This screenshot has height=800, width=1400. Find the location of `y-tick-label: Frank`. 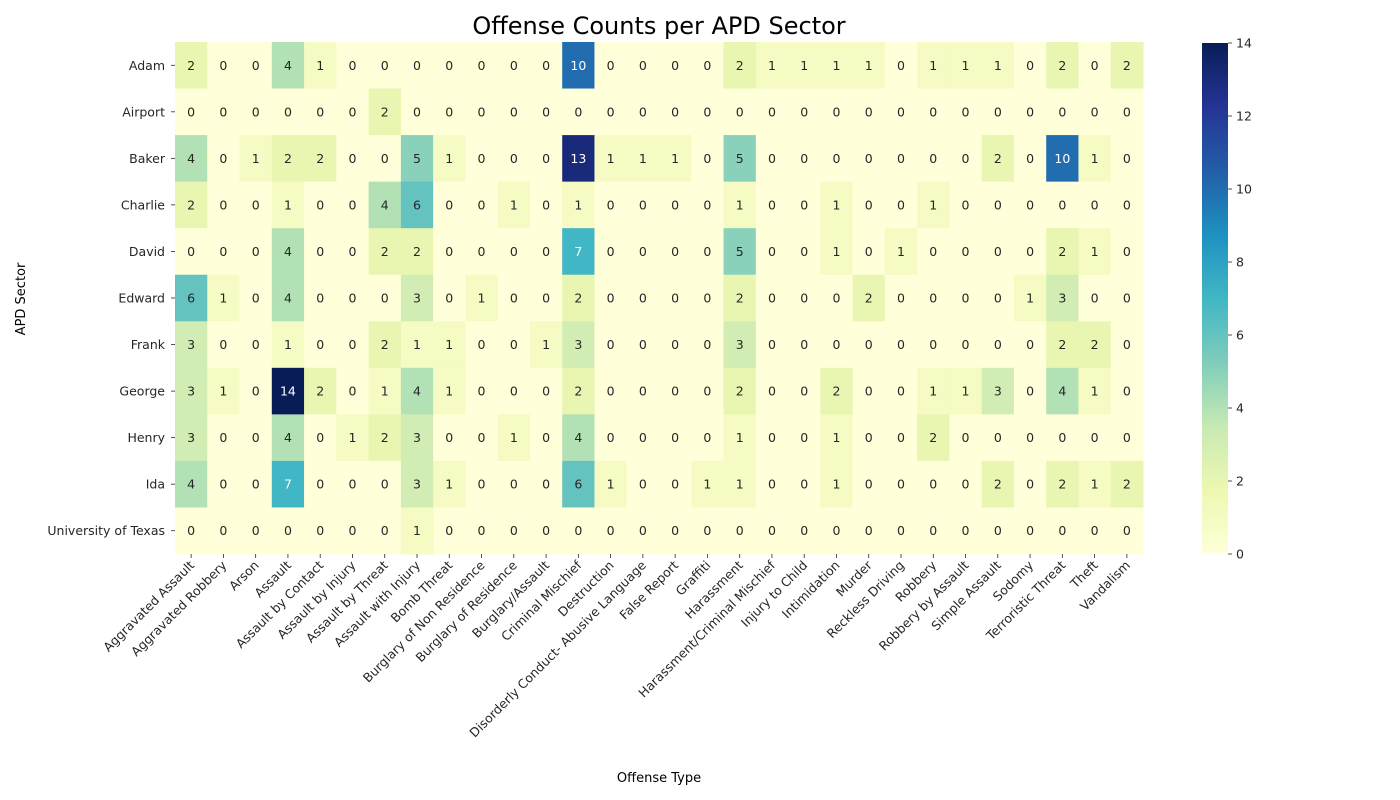

y-tick-label: Frank is located at coordinates (148, 344).